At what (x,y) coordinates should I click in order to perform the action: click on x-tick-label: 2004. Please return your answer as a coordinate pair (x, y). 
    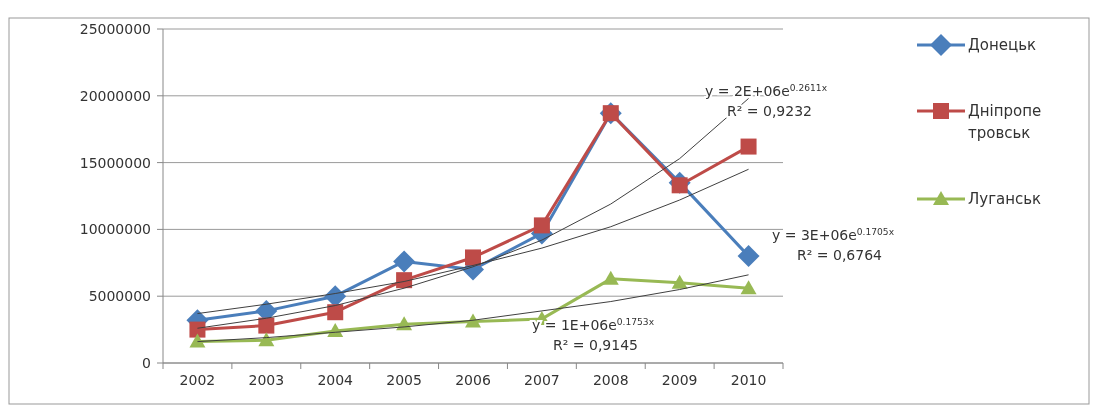
    Looking at the image, I should click on (335, 380).